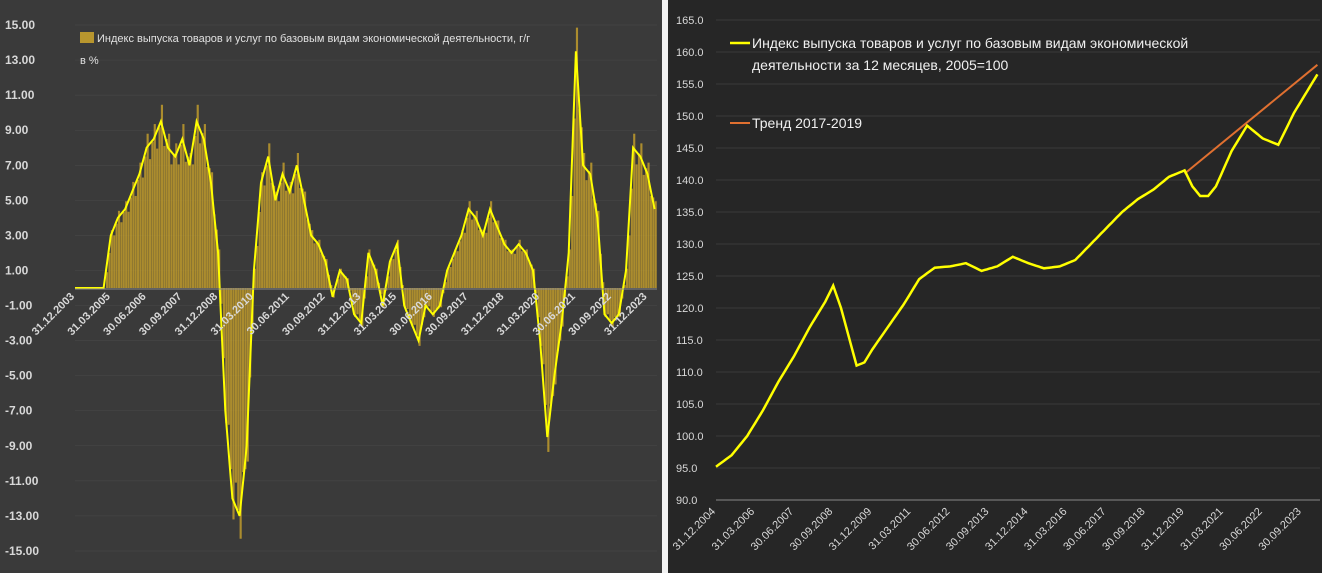  What do you see at coordinates (17, 200) in the screenshot?
I see `y-tick-label: 5.00` at bounding box center [17, 200].